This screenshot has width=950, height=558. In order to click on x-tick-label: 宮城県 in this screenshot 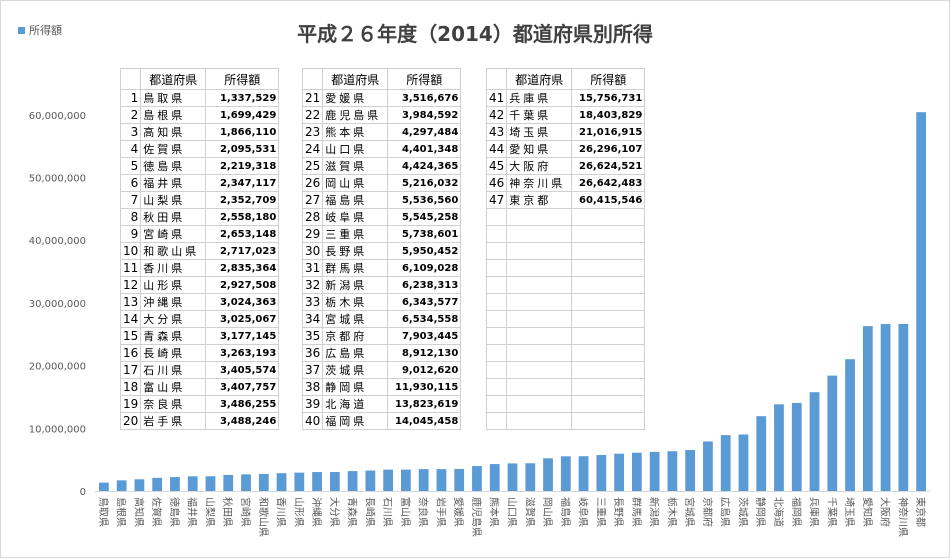, I will do `click(689, 512)`.